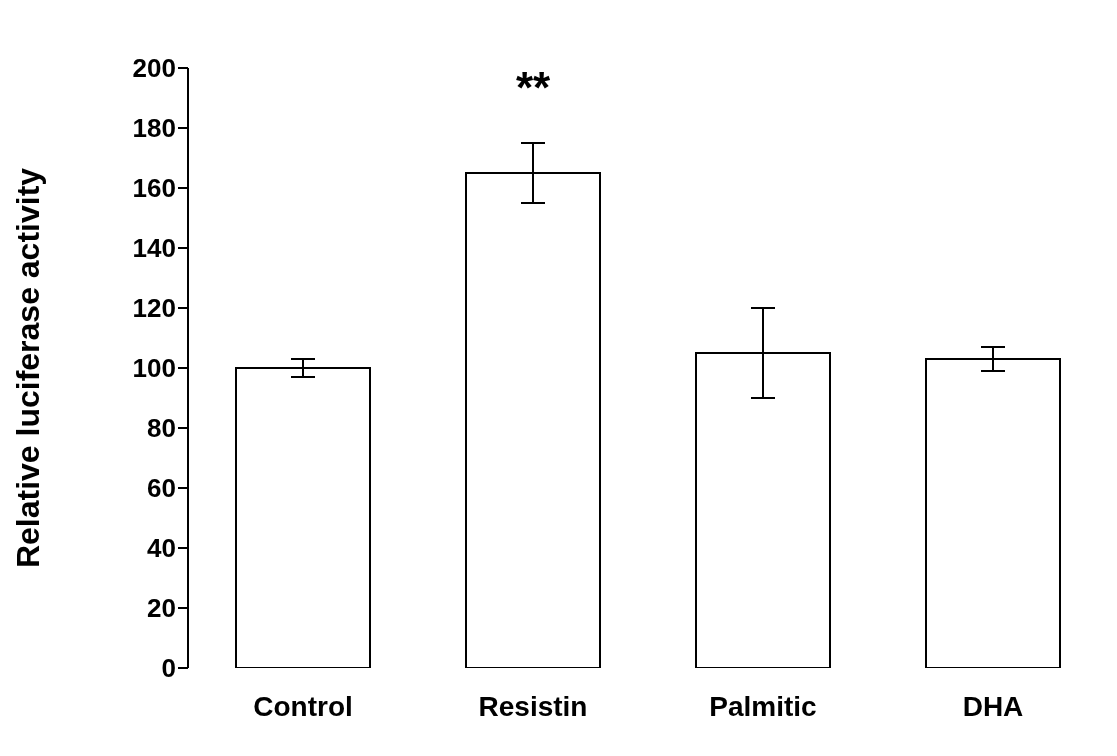 This screenshot has width=1117, height=756. I want to click on y-tick-label: 0, so click(168, 668).